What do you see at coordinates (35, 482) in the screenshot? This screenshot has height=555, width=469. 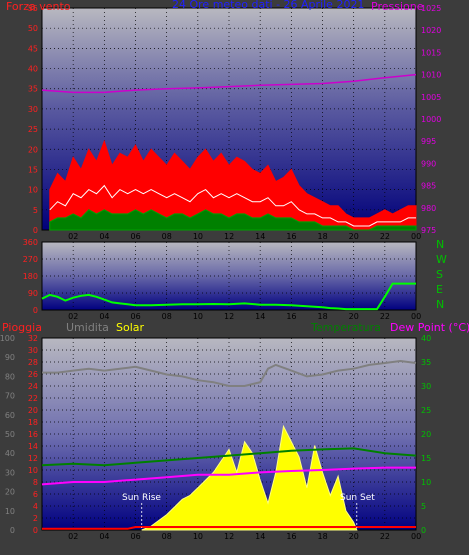 I see `rain-tick-label: 8` at bounding box center [35, 482].